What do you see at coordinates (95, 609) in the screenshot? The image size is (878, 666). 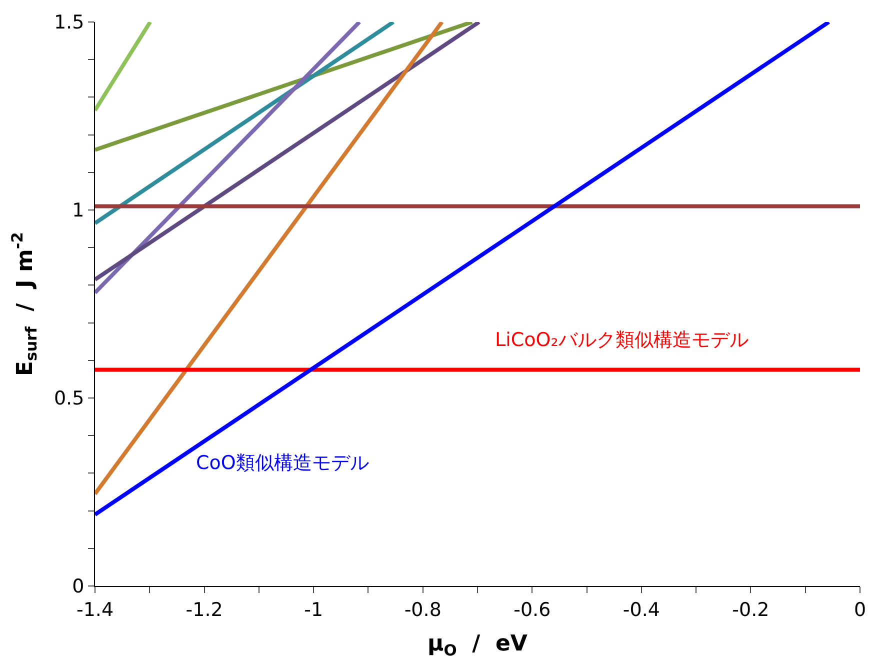 I see `x-tick-label: -1.4` at bounding box center [95, 609].